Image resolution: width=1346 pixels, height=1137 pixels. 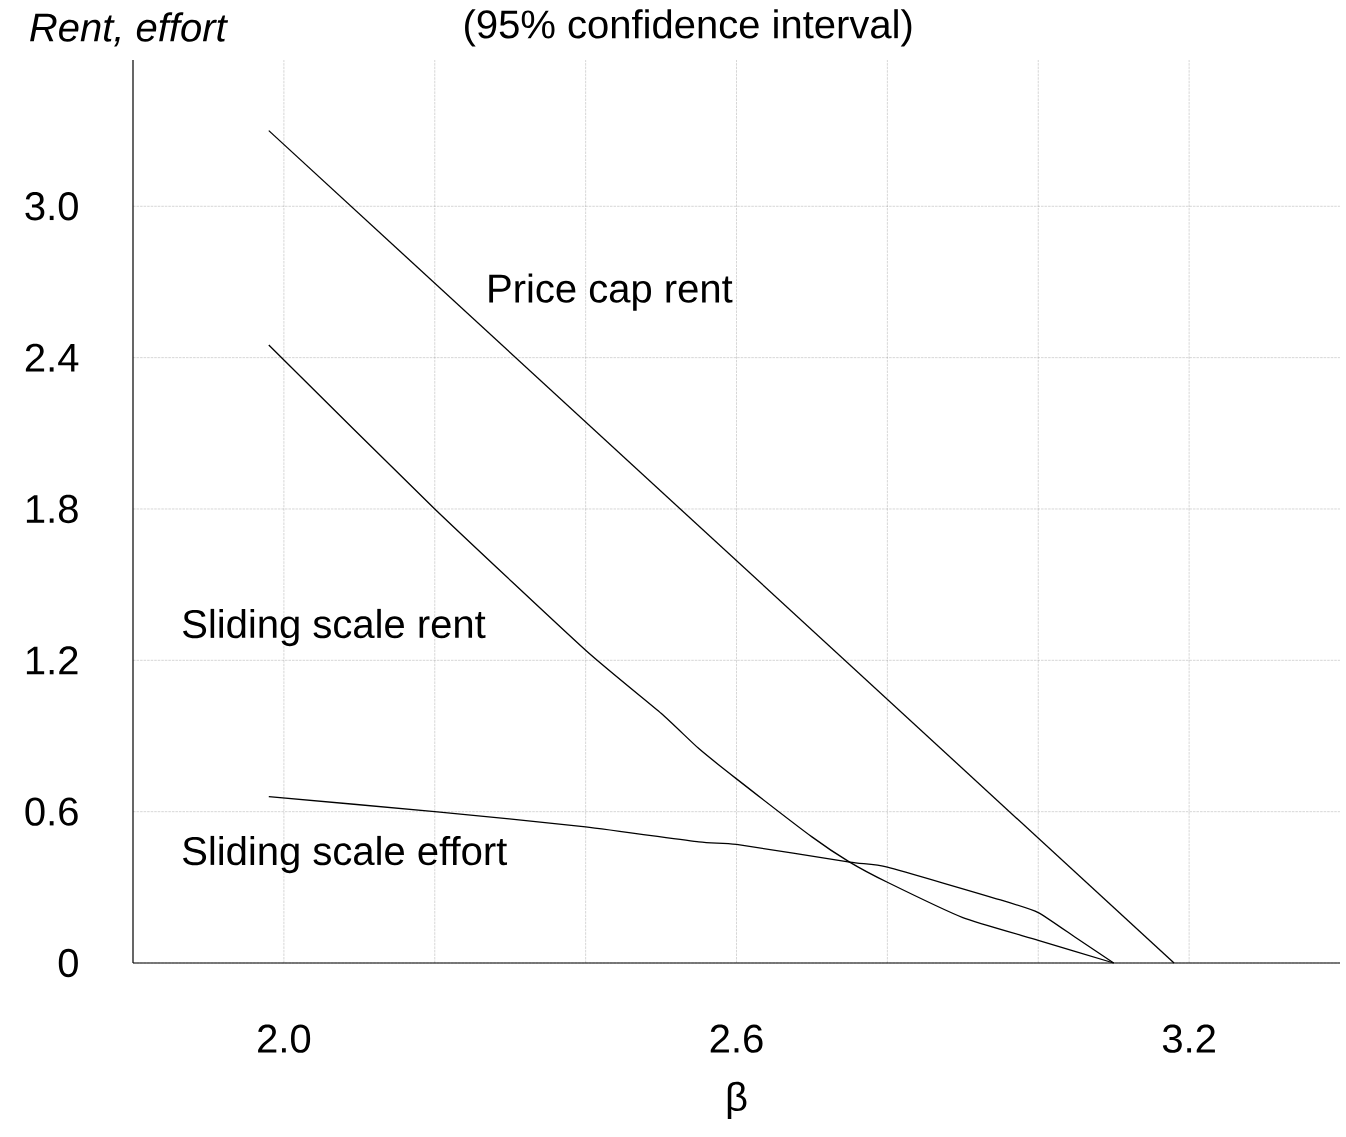 What do you see at coordinates (52, 509) in the screenshot?
I see `y-tick-label: 1.8` at bounding box center [52, 509].